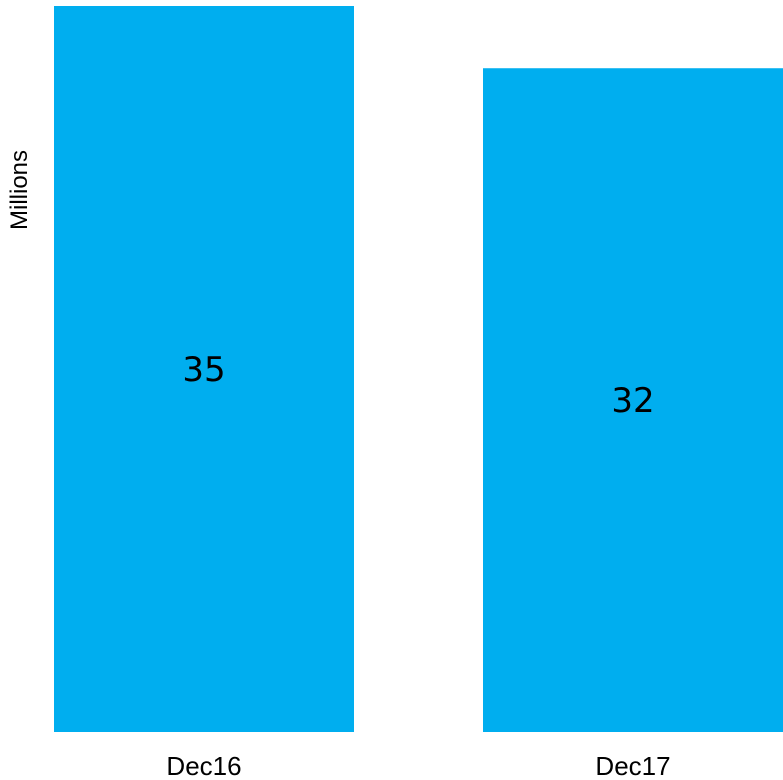 This screenshot has height=780, width=783. Describe the element at coordinates (19, 190) in the screenshot. I see `y-axis-label: Millions` at that location.